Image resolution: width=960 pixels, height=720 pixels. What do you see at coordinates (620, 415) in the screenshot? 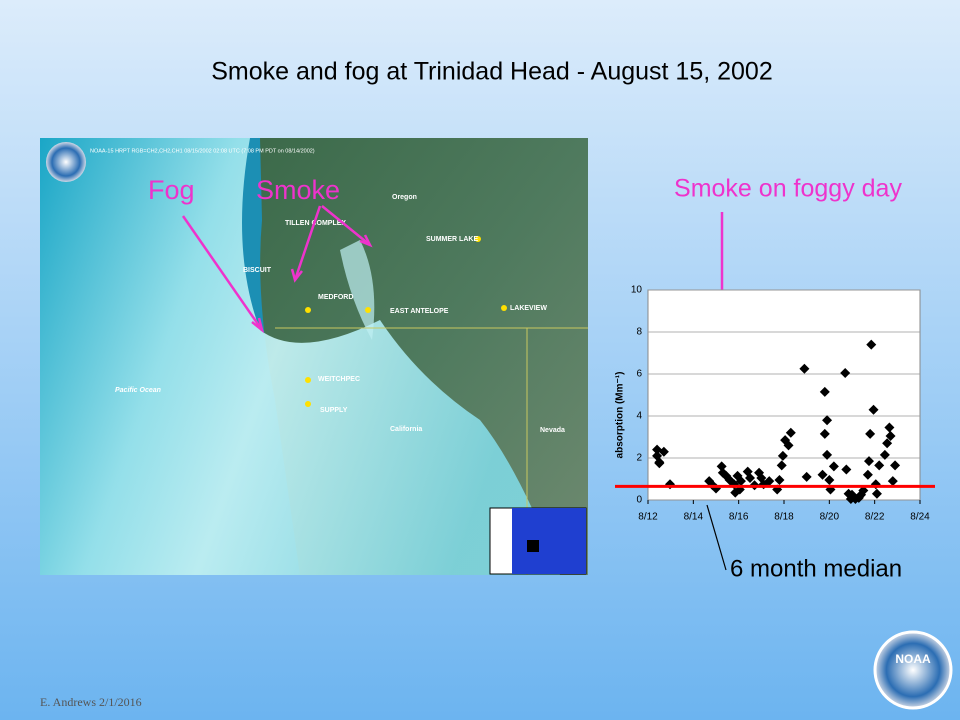
I see `y-axis-label: absorption (Mm⁻¹)` at bounding box center [620, 415].